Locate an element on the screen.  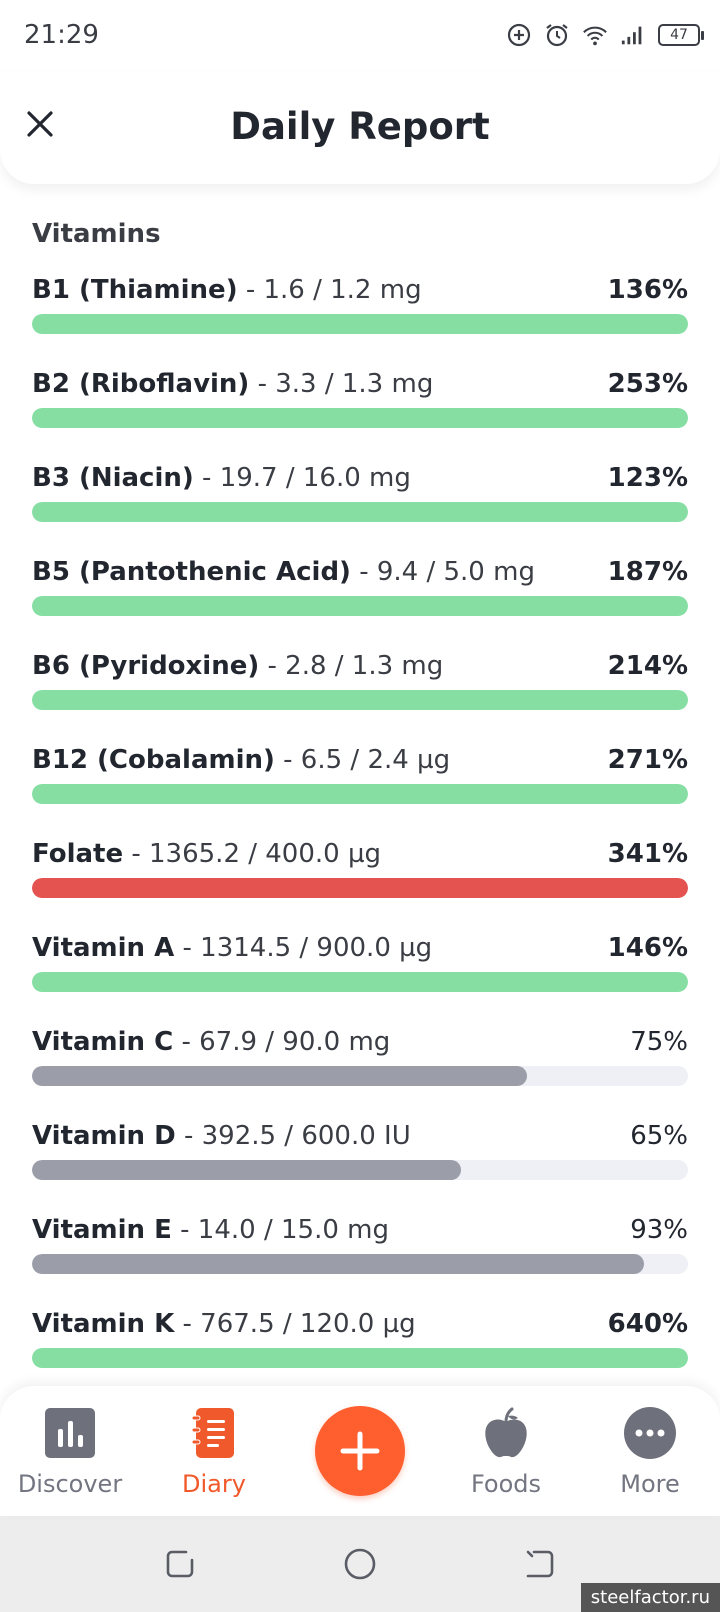
nutrient-label: Vitamin A - 1314.5 / 900.0 µg is located at coordinates (232, 948).